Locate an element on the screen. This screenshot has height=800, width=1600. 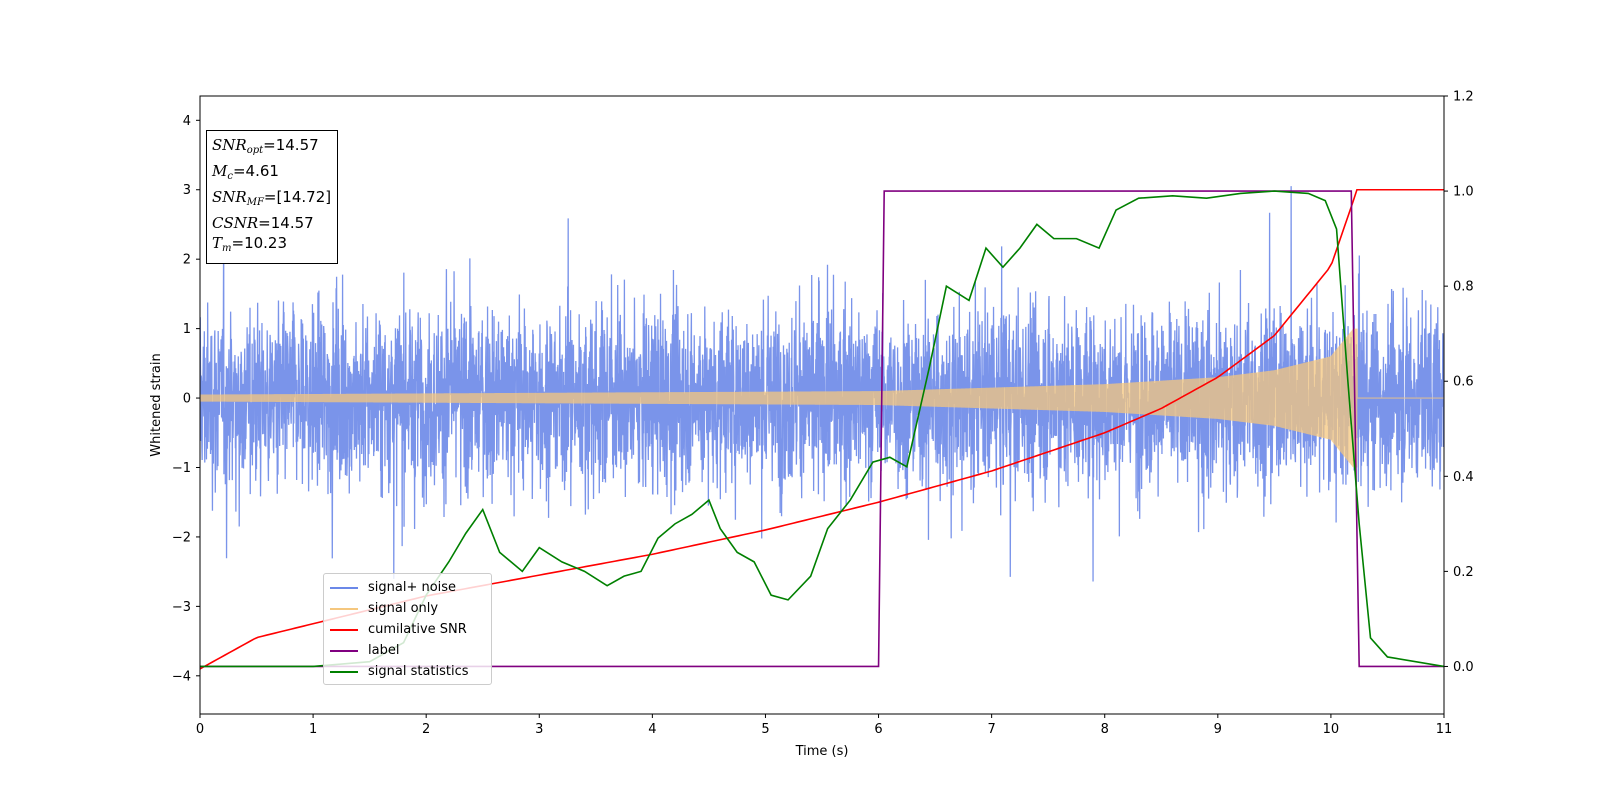
x-tick-label: 7 is located at coordinates (991, 729).